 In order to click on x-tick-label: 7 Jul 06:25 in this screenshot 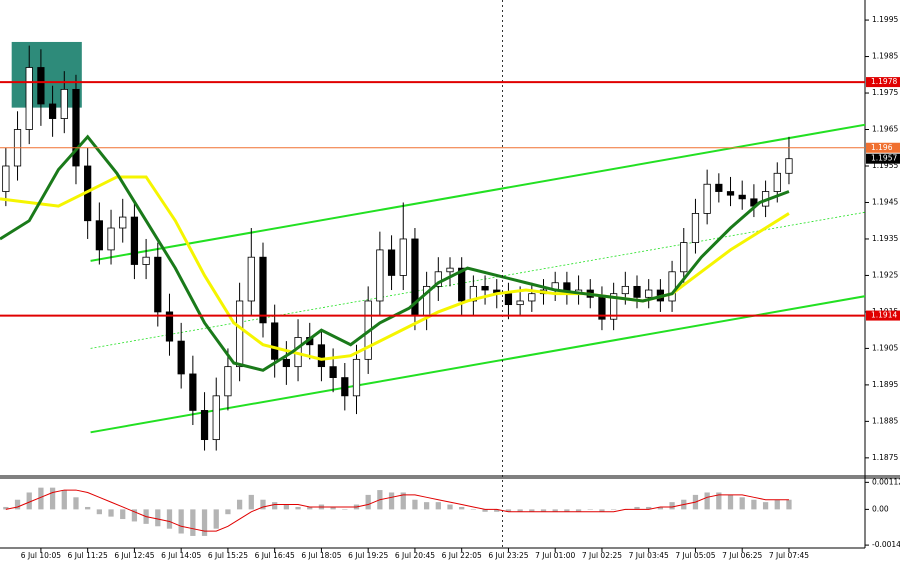, I will do `click(742, 555)`.